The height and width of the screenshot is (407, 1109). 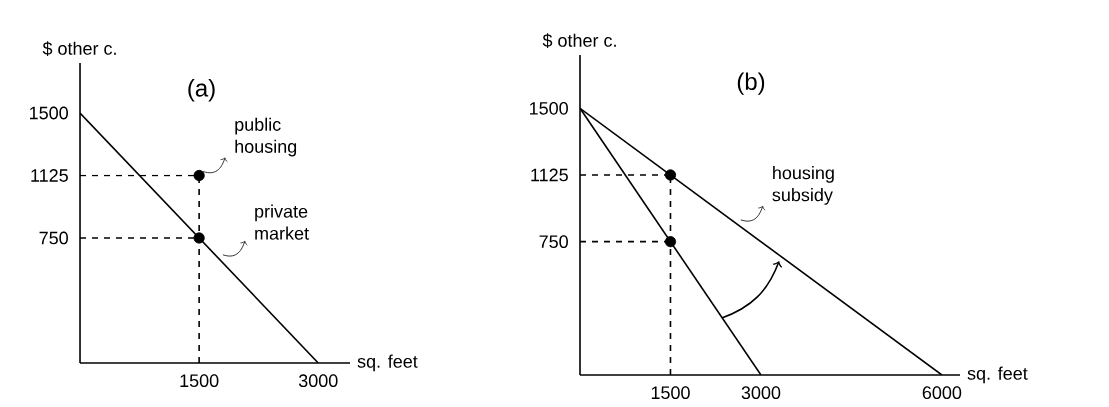 I want to click on annotation: private market, so click(x=282, y=222).